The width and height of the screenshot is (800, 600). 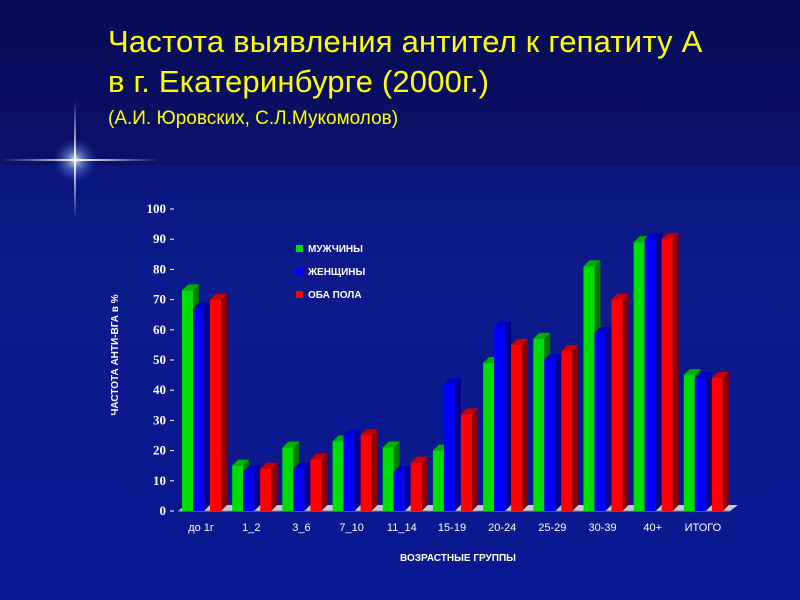 I want to click on y-tick-label: 80, so click(x=159, y=268).